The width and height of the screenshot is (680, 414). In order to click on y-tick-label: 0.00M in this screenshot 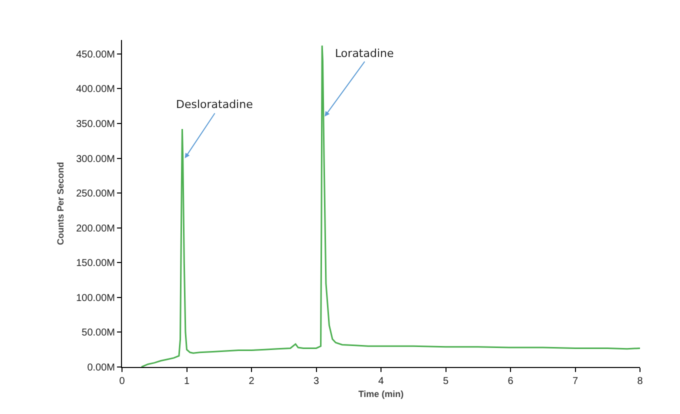, I will do `click(101, 368)`.